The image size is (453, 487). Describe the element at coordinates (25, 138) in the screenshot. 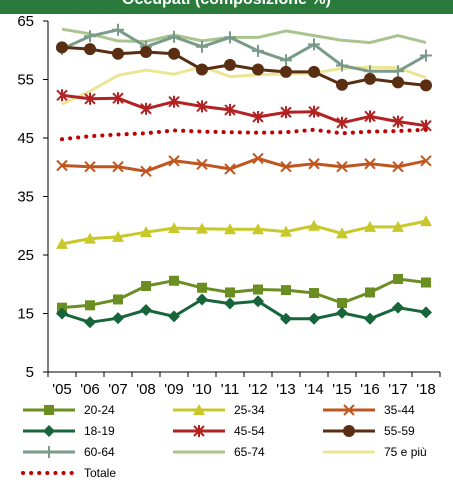

I see `y-tick-label: 45` at that location.